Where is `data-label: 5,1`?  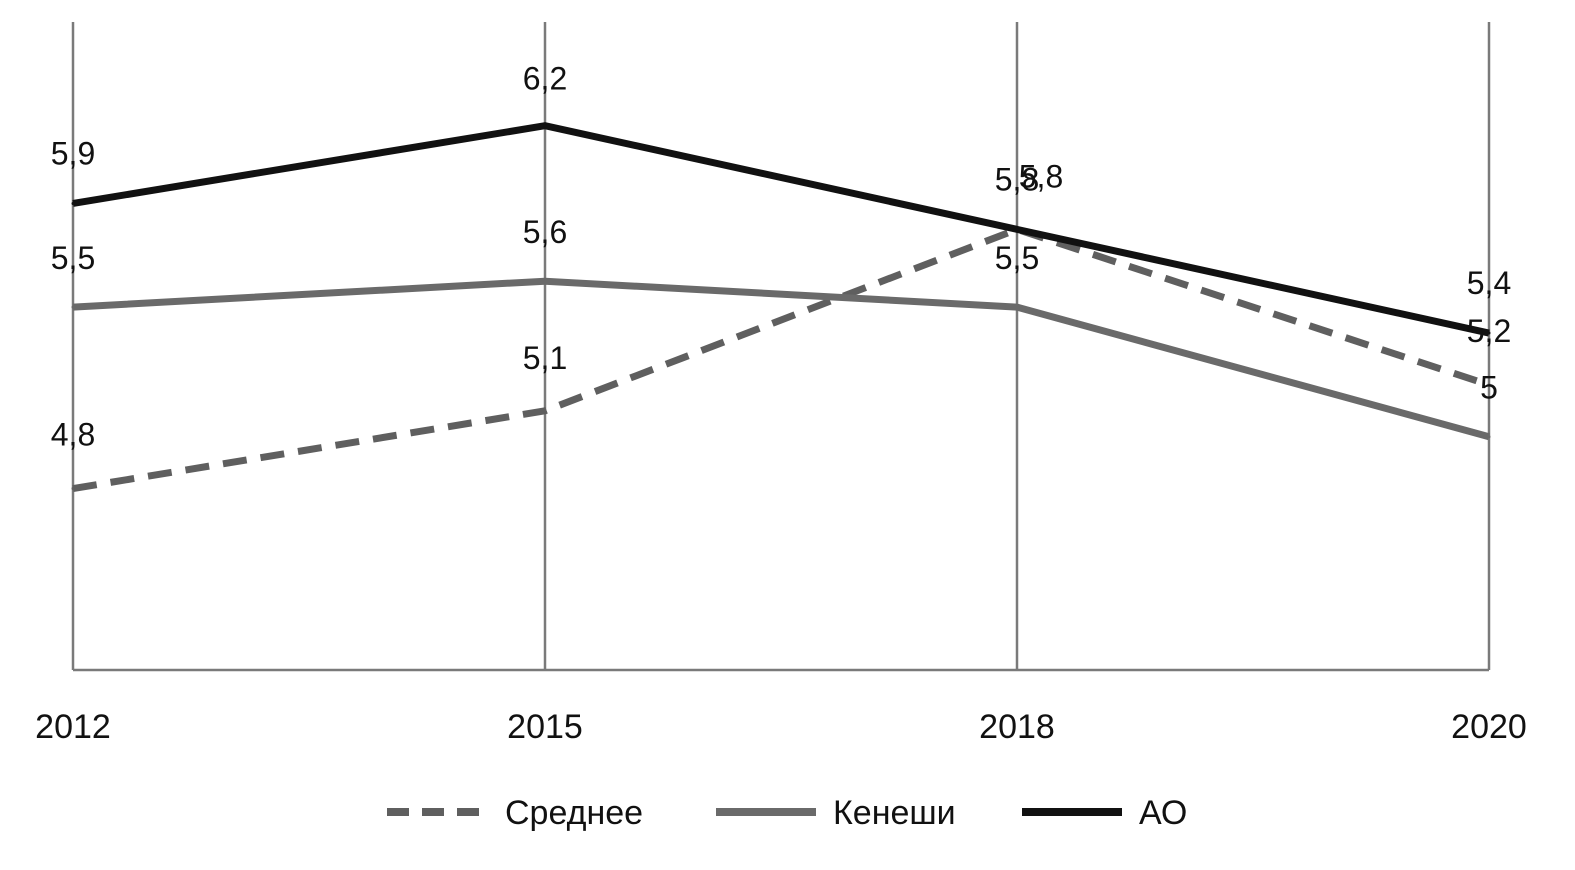 data-label: 5,1 is located at coordinates (545, 358).